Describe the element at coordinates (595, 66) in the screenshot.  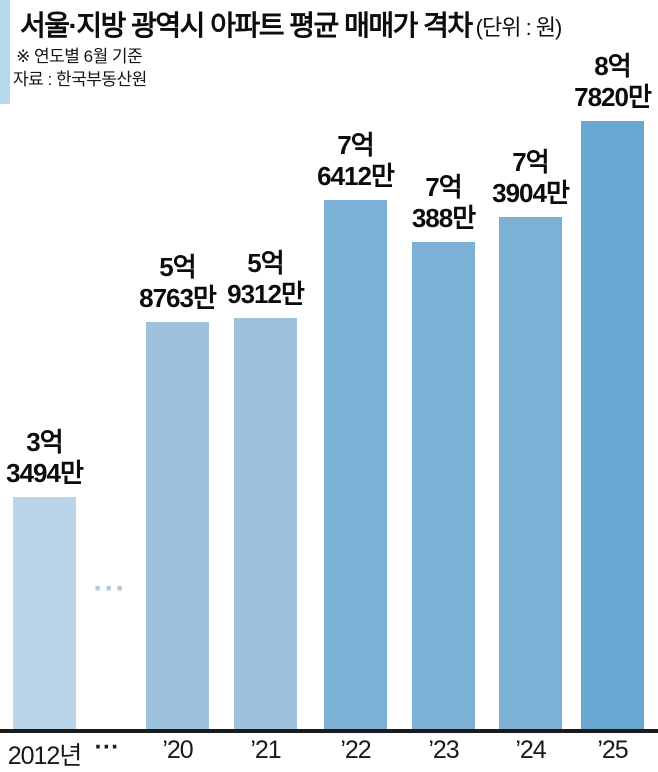
I see `value-line-1: 8억` at that location.